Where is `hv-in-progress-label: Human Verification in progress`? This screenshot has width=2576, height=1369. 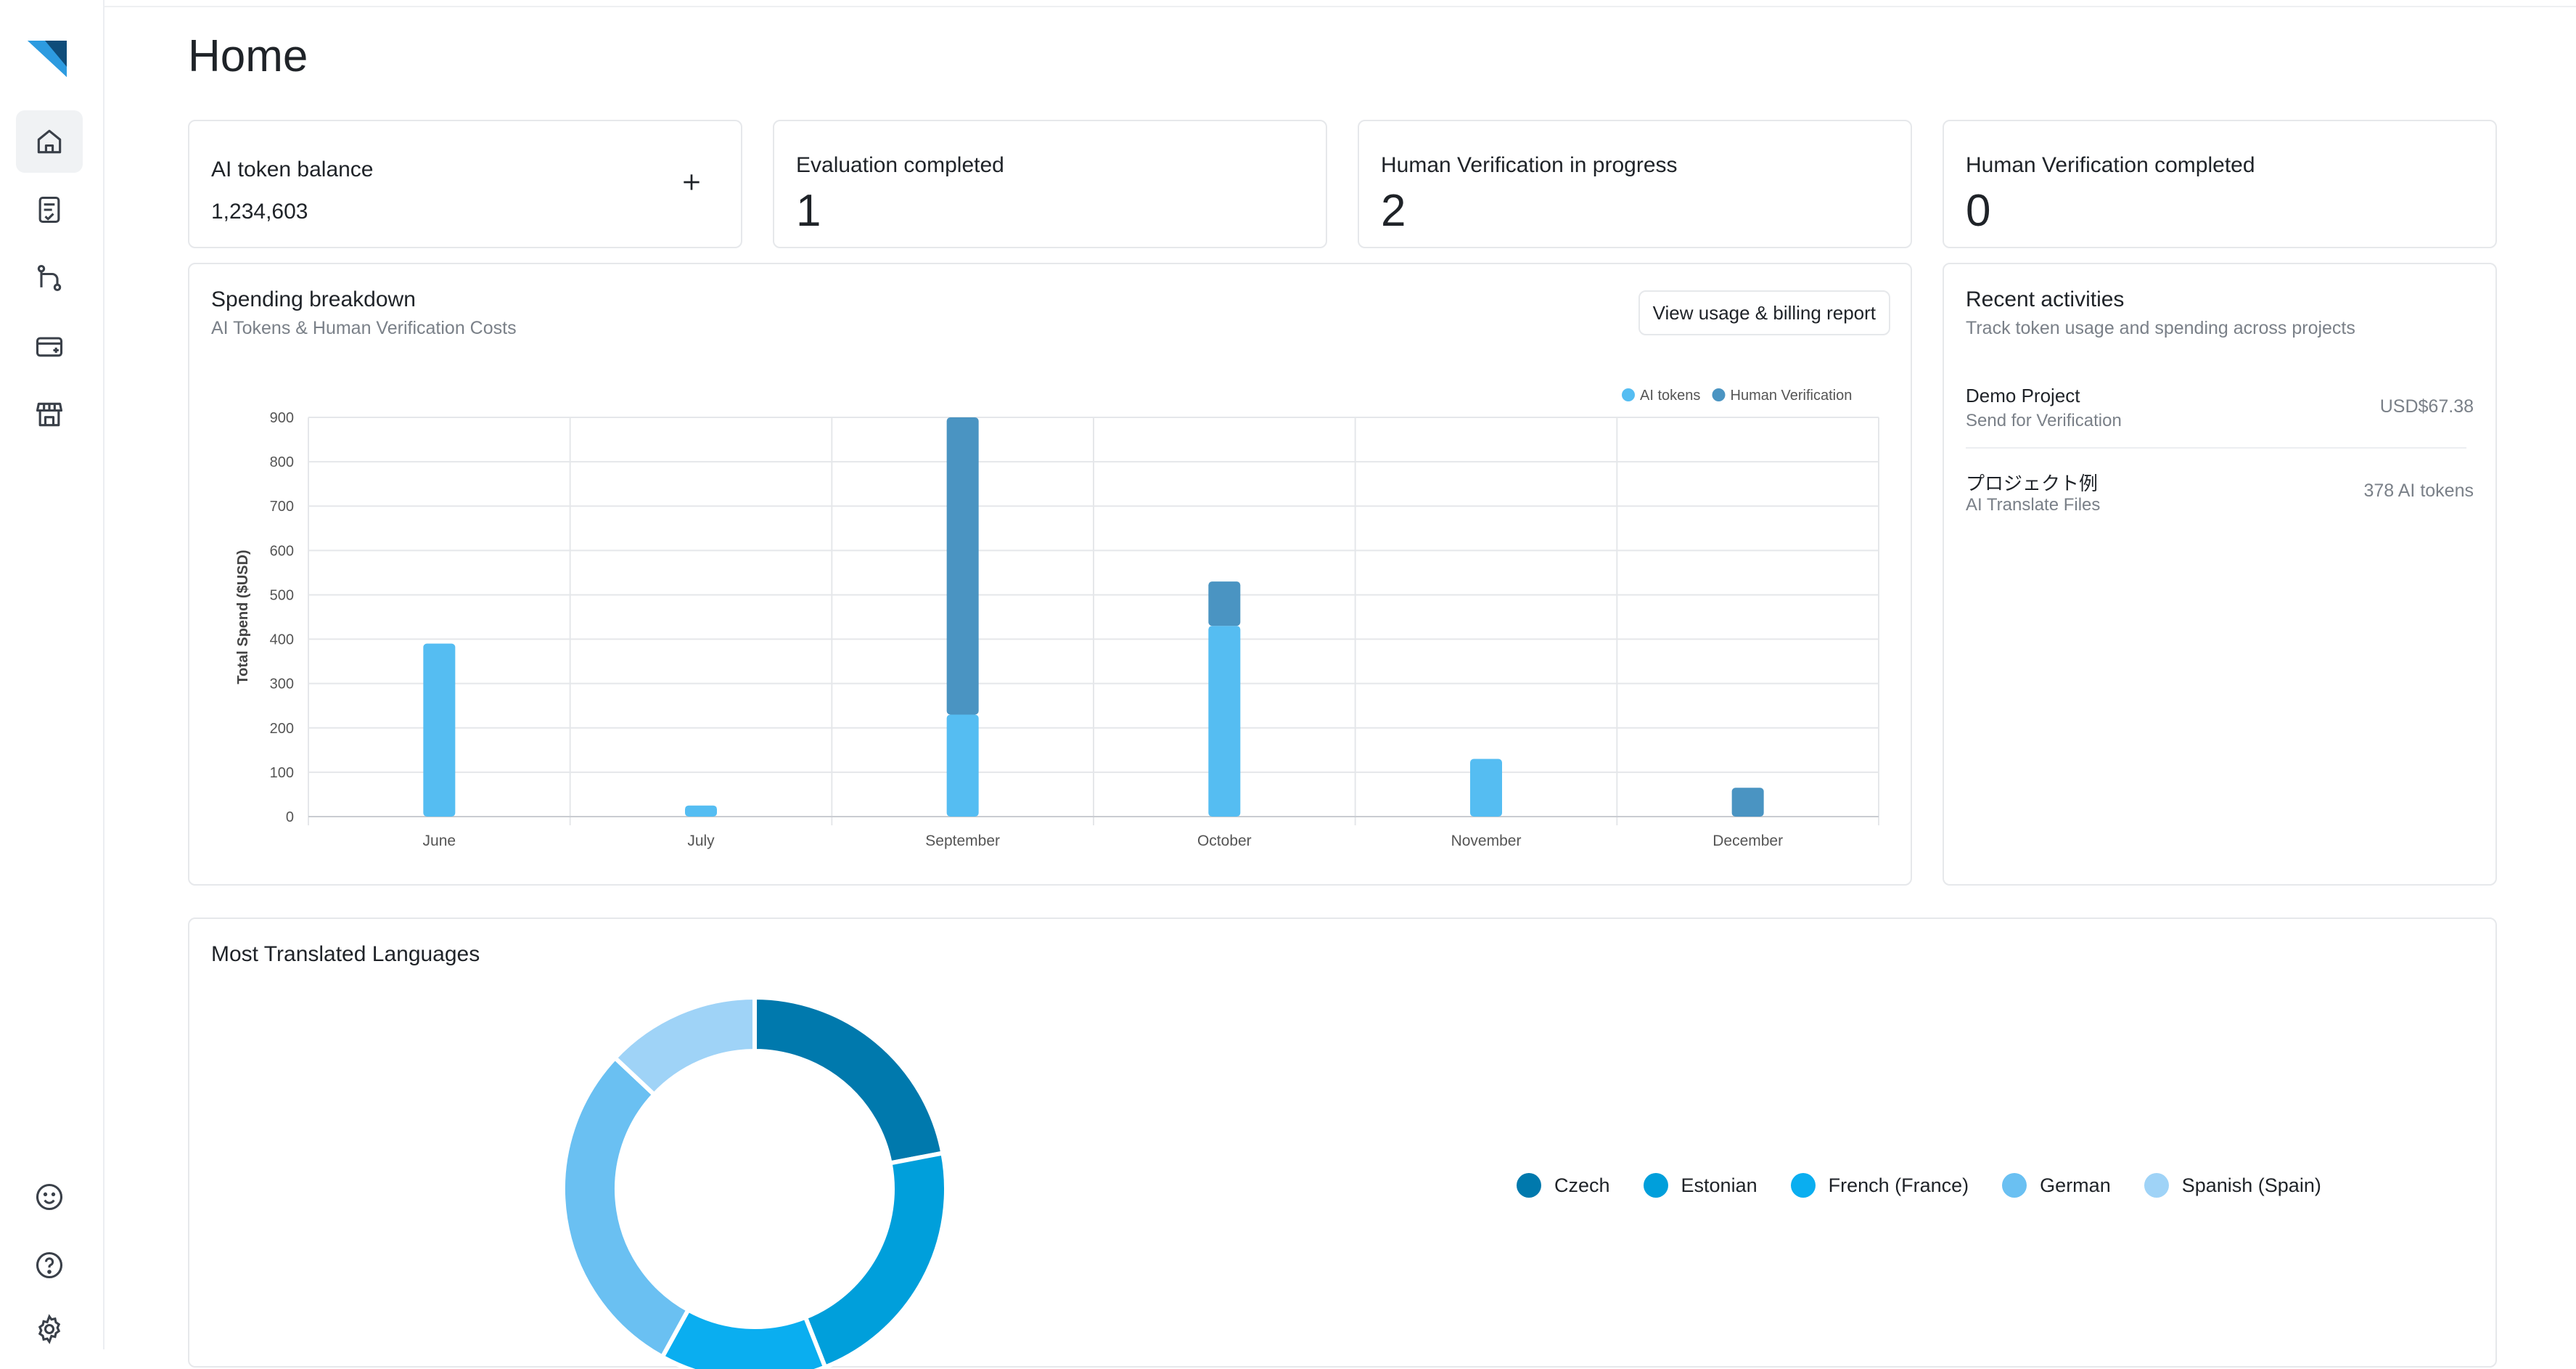
hv-in-progress-label: Human Verification in progress is located at coordinates (1529, 165).